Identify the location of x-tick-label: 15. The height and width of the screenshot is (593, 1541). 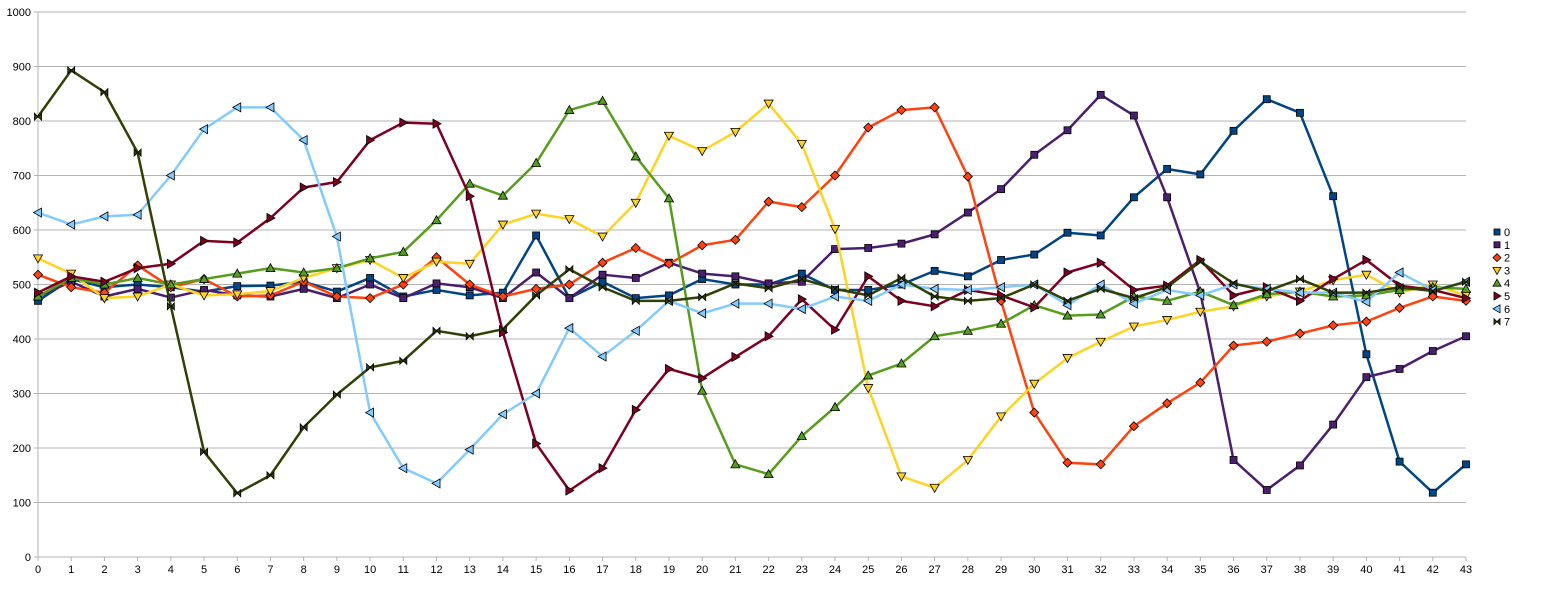
(536, 570).